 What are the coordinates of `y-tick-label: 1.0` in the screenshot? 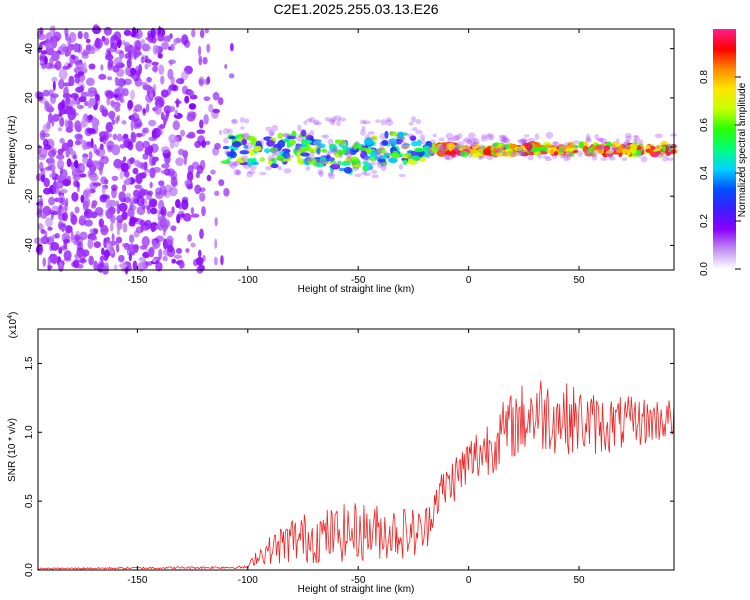 It's located at (29, 432).